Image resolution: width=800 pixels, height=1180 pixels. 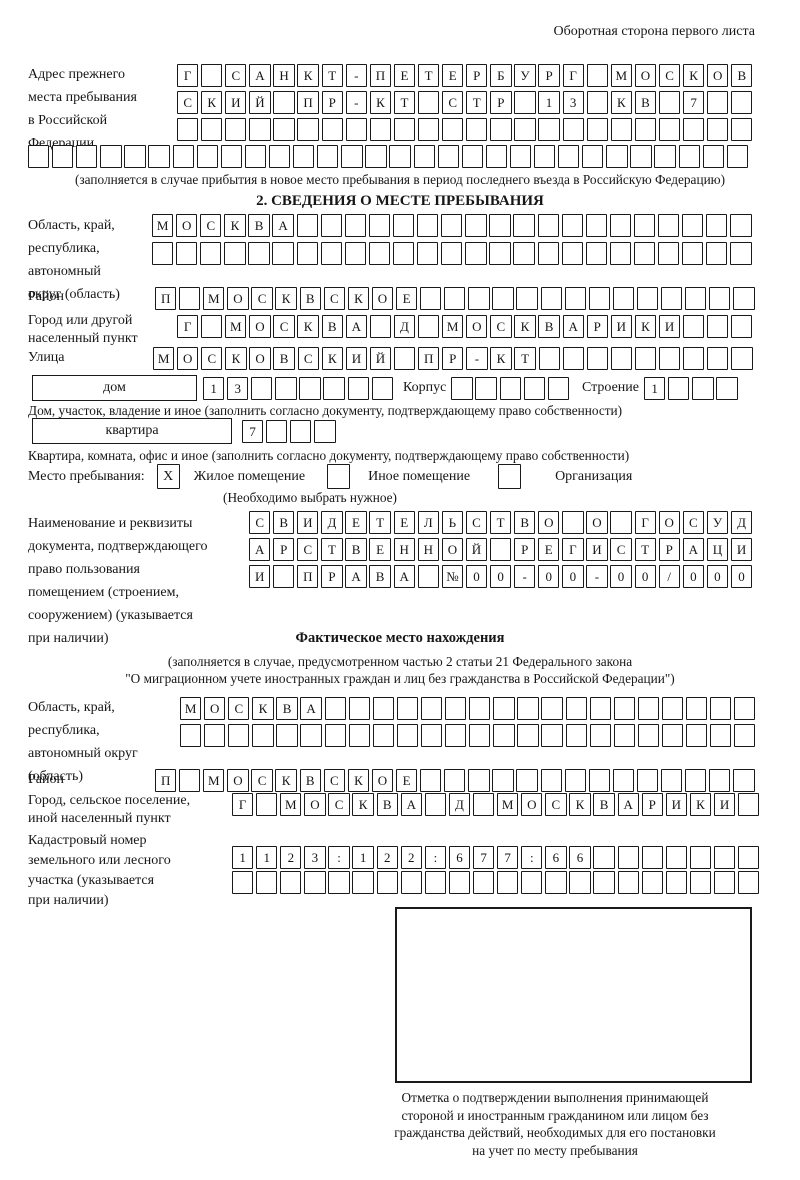 I want to click on char-cell: :, so click(x=339, y=857).